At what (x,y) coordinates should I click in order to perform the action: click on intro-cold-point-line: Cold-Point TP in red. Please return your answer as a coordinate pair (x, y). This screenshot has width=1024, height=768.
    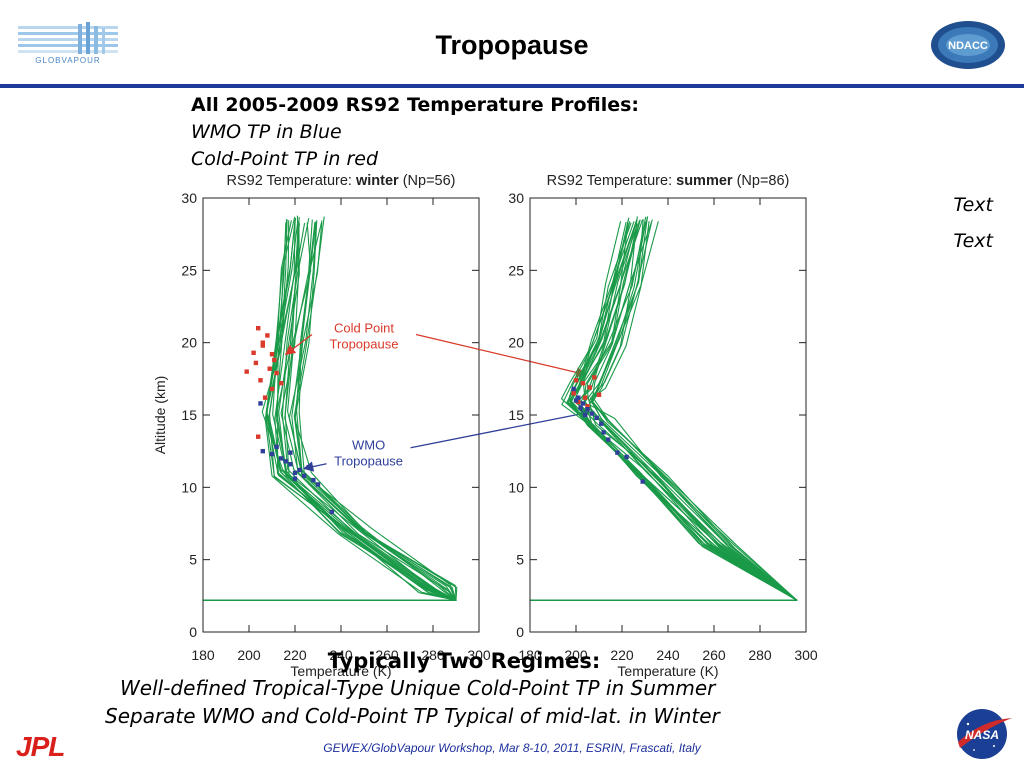
    Looking at the image, I should click on (285, 159).